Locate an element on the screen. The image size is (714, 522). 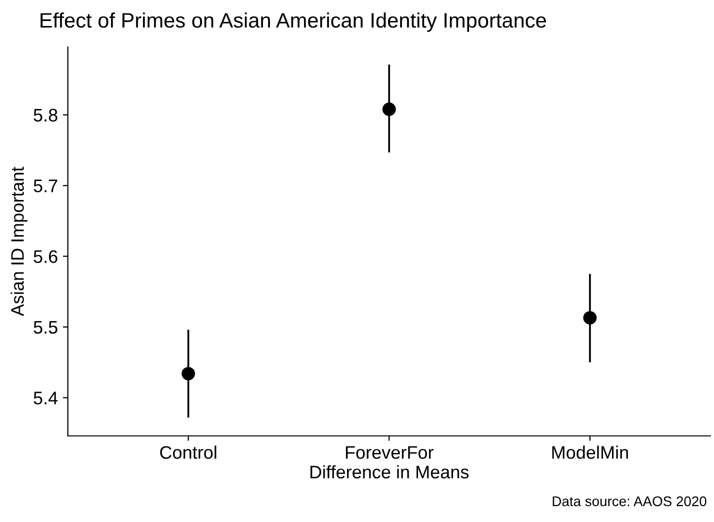
y-tick-label: 5.8 is located at coordinates (46, 115).